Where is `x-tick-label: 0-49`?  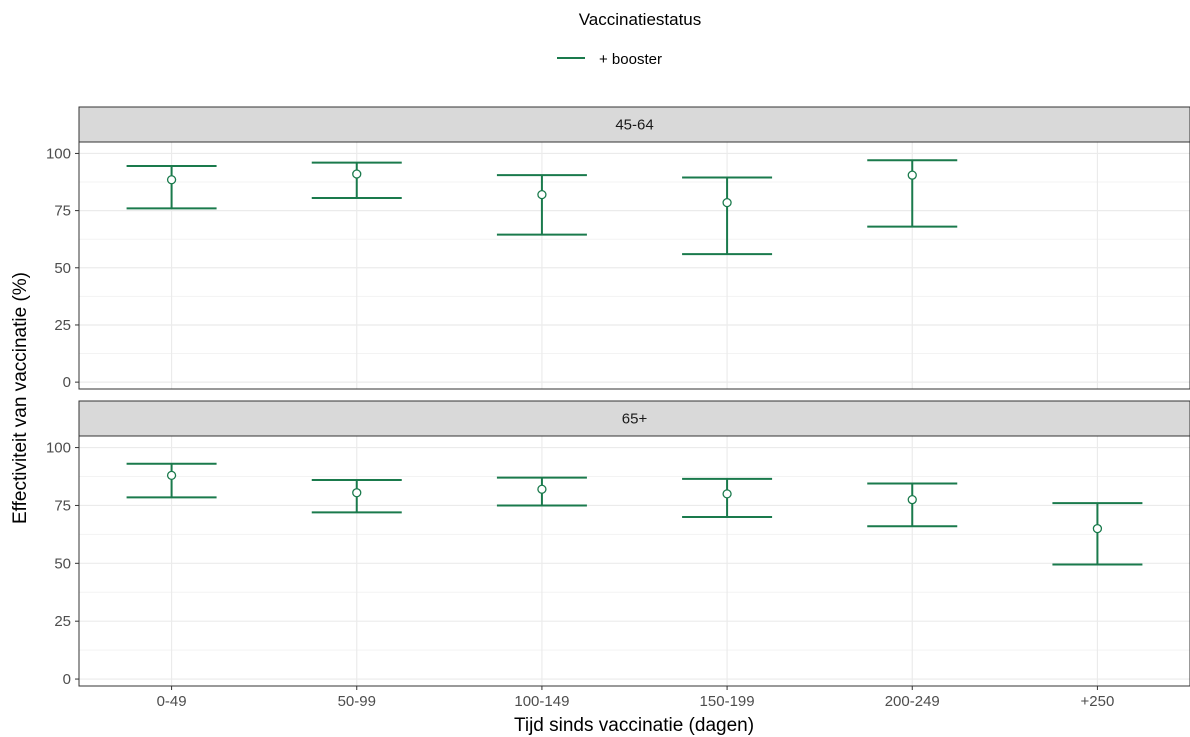
x-tick-label: 0-49 is located at coordinates (172, 701).